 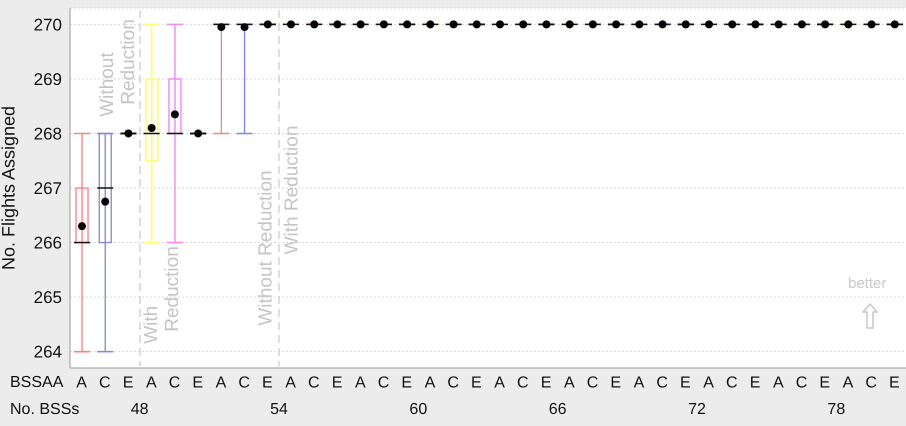 I want to click on text: 60, so click(x=418, y=410).